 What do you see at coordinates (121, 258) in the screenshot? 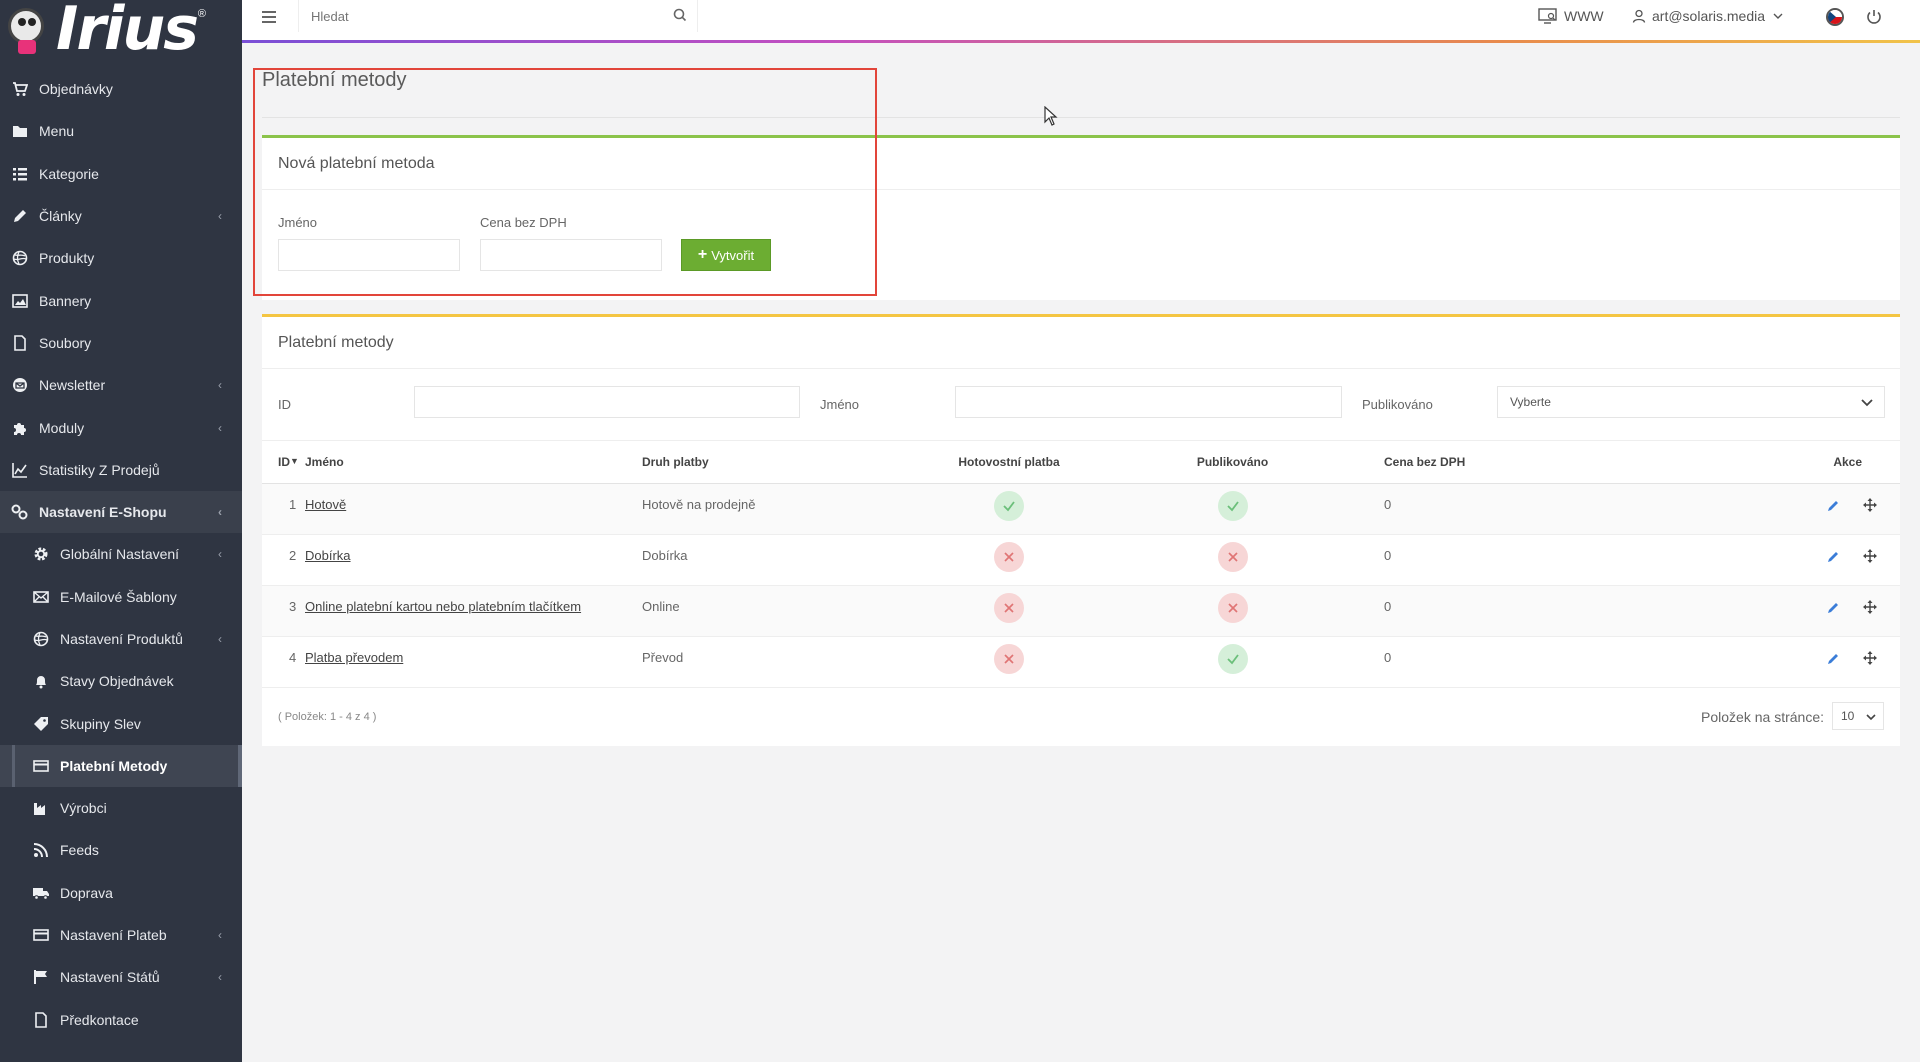
I see `sidebar-item-produkty: Produkty` at bounding box center [121, 258].